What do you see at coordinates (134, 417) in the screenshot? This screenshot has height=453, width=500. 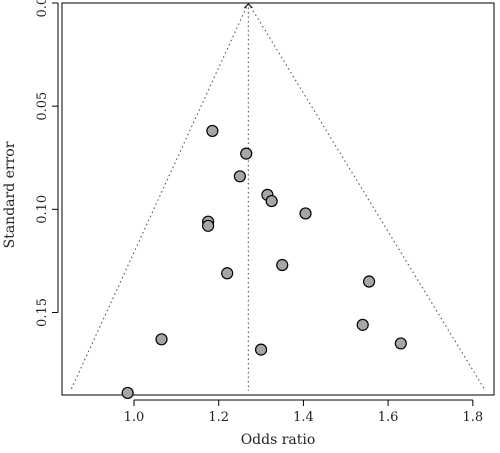 I see `x-tick-label: 1.0` at bounding box center [134, 417].